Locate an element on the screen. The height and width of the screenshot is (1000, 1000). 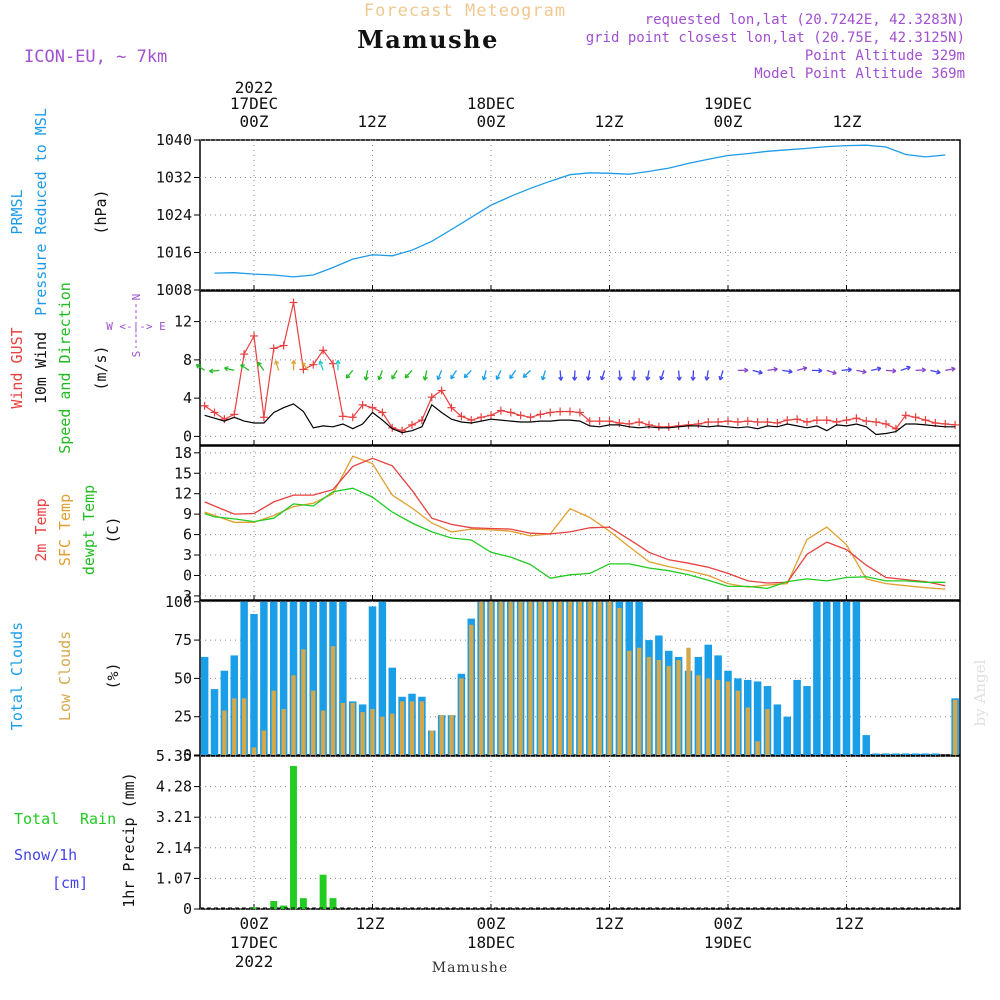
sfc-temp-line is located at coordinates (575, 522).